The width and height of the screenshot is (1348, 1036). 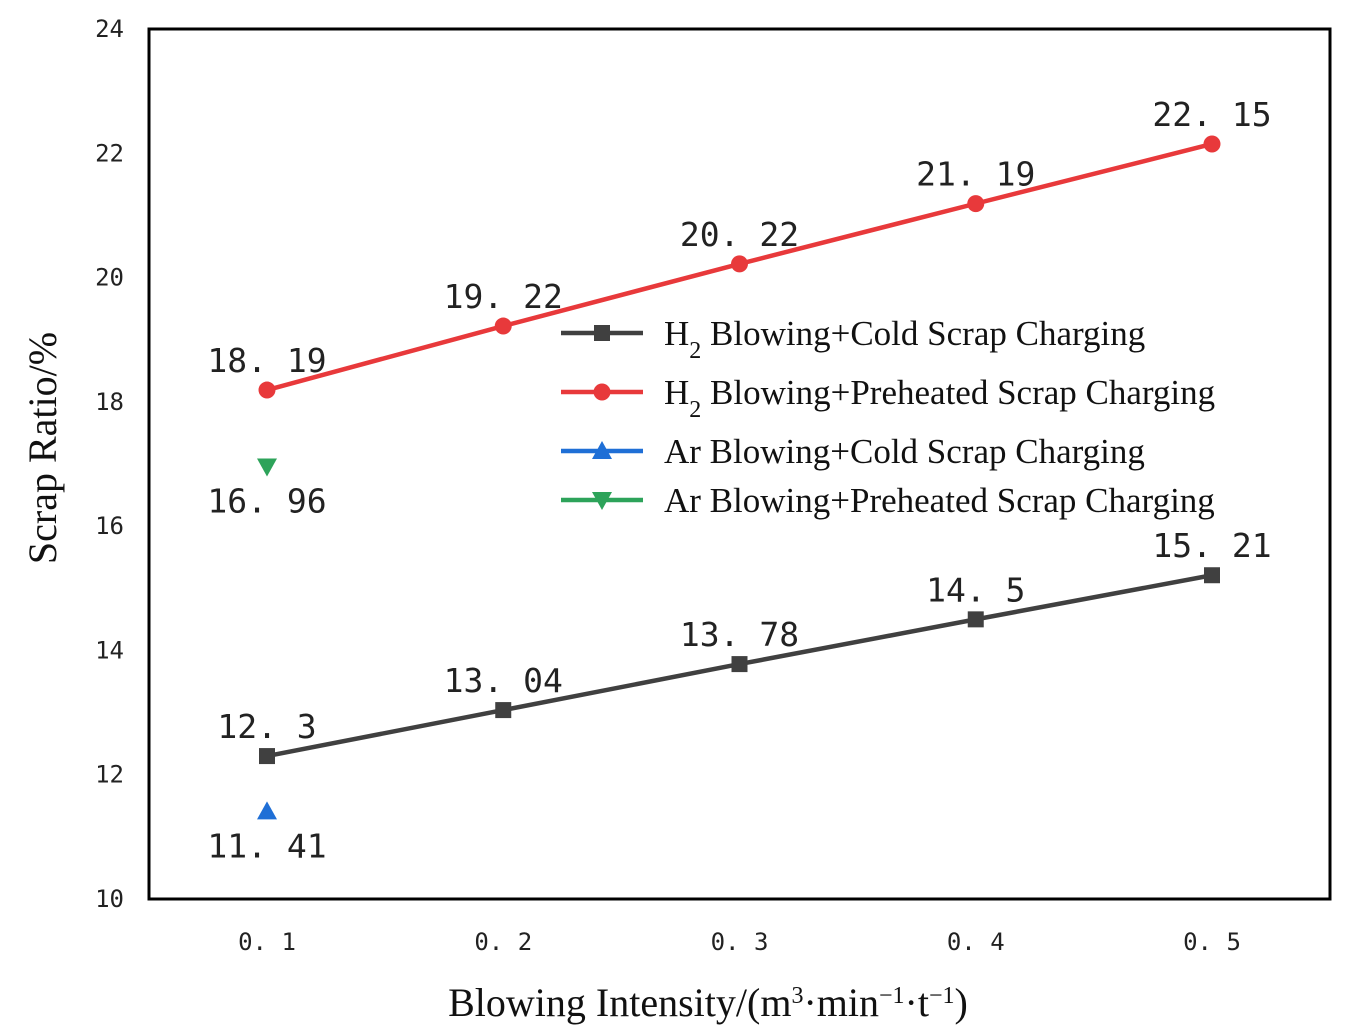 I want to click on data-label: 11. 41, so click(x=266, y=845).